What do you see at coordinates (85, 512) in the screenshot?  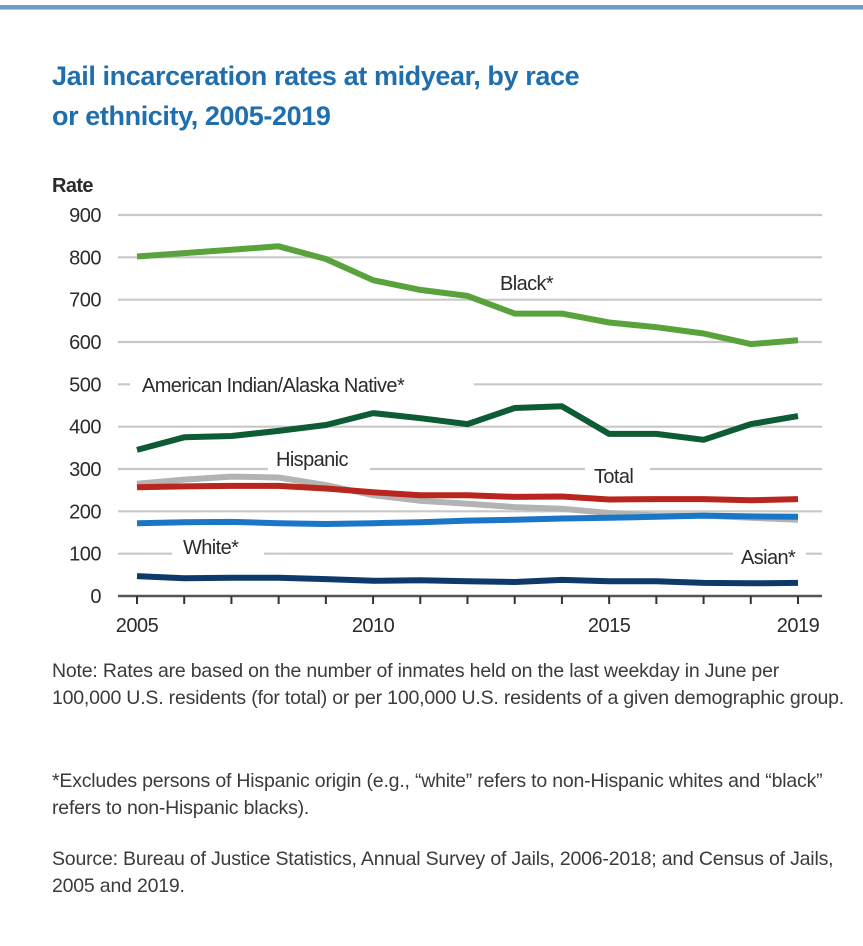 I see `y-tick-label: 200` at bounding box center [85, 512].